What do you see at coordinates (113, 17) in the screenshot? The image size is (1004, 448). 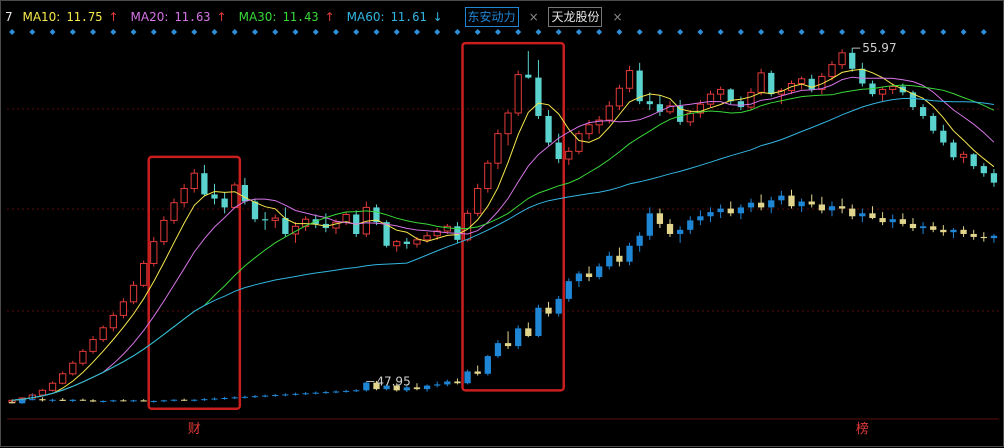 I see `legend-ma-arrow: ↑` at bounding box center [113, 17].